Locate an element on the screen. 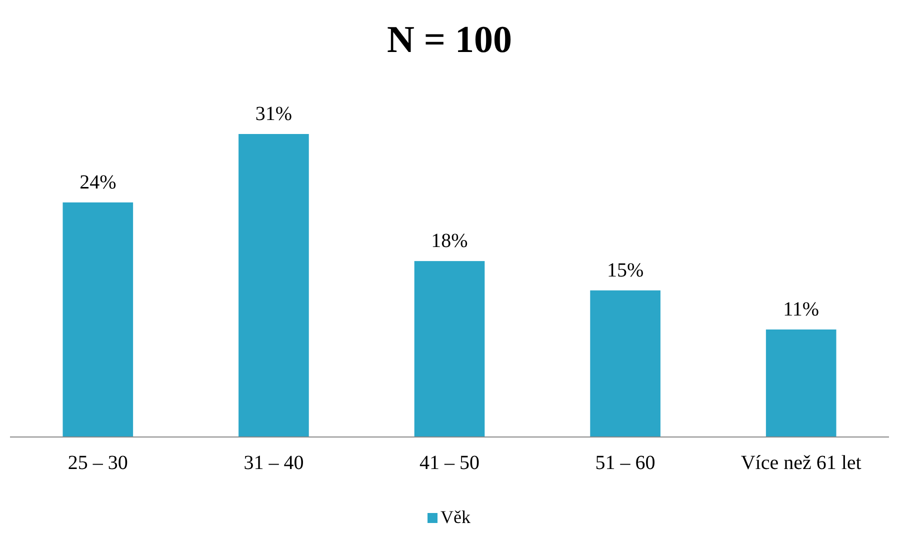 This screenshot has width=899, height=535. data-label: 24% is located at coordinates (98, 182).